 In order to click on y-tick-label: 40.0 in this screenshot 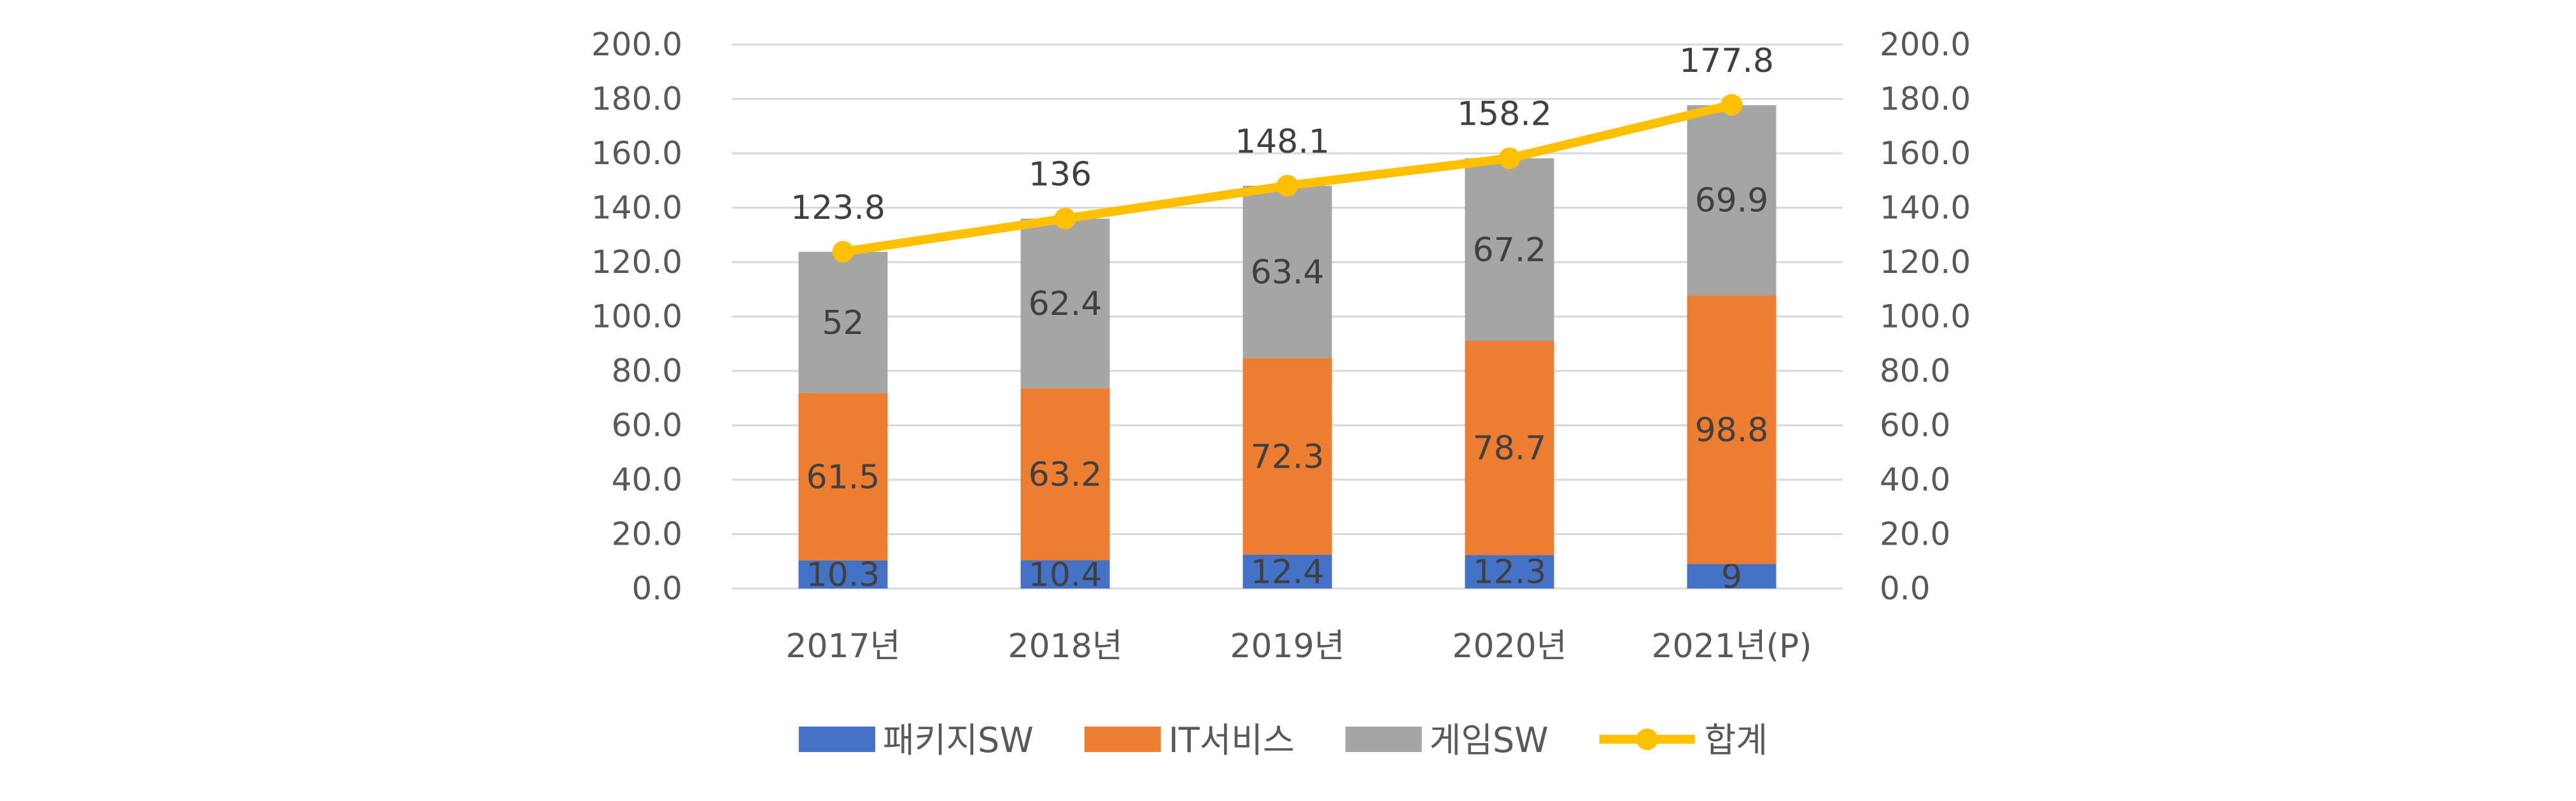, I will do `click(647, 480)`.